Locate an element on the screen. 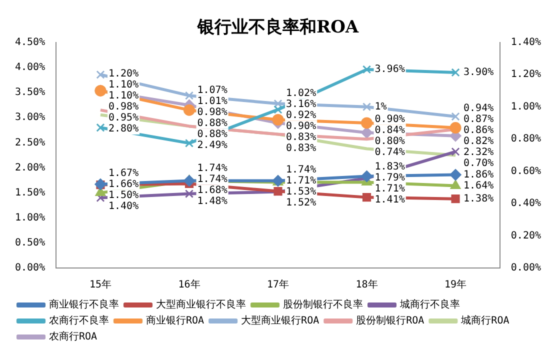 The width and height of the screenshot is (556, 360). legend-label: 城商行不良率 is located at coordinates (429, 304).